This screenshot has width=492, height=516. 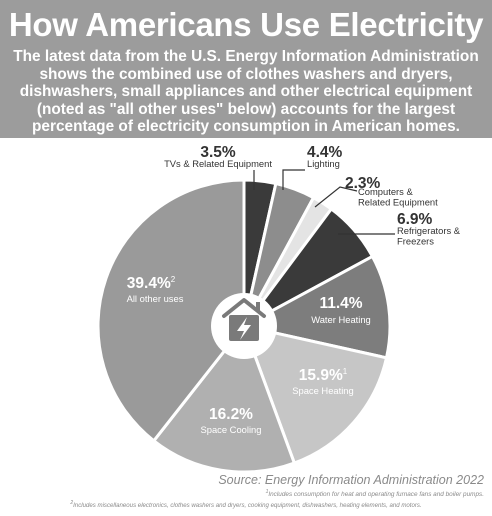 I want to click on category-label-water-heating: Water Heating, so click(x=341, y=319).